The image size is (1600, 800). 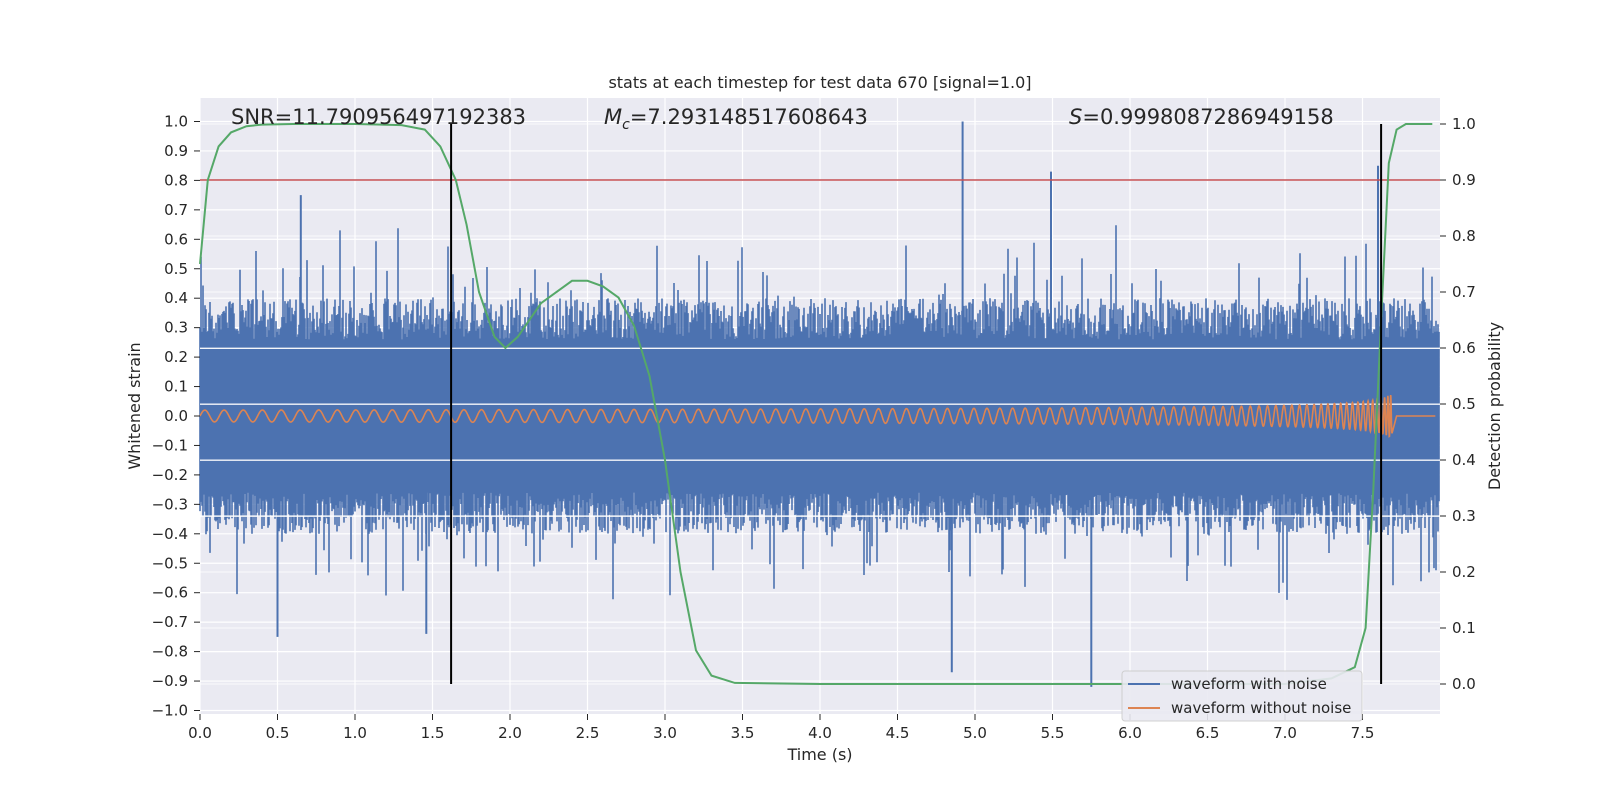 I want to click on y2-tick-label: 0.3, so click(x=1464, y=516).